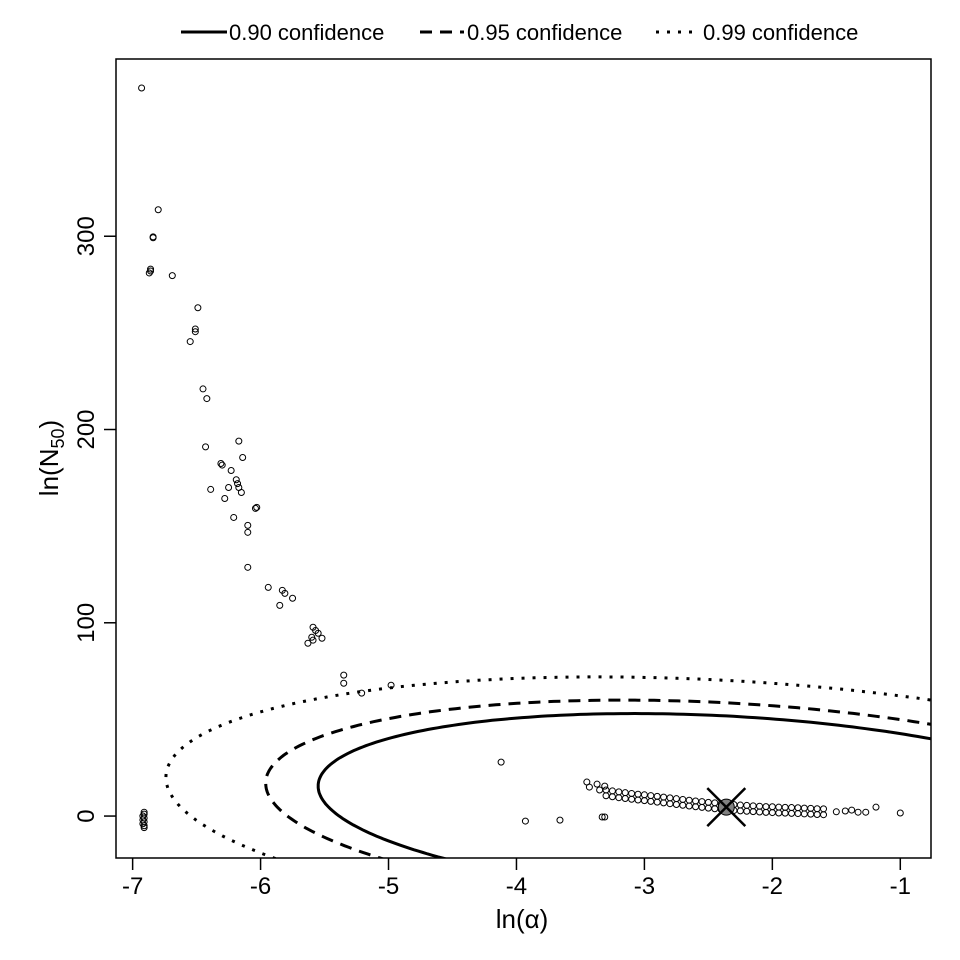  I want to click on y-axis-title-main: ln(N, so click(49, 473).